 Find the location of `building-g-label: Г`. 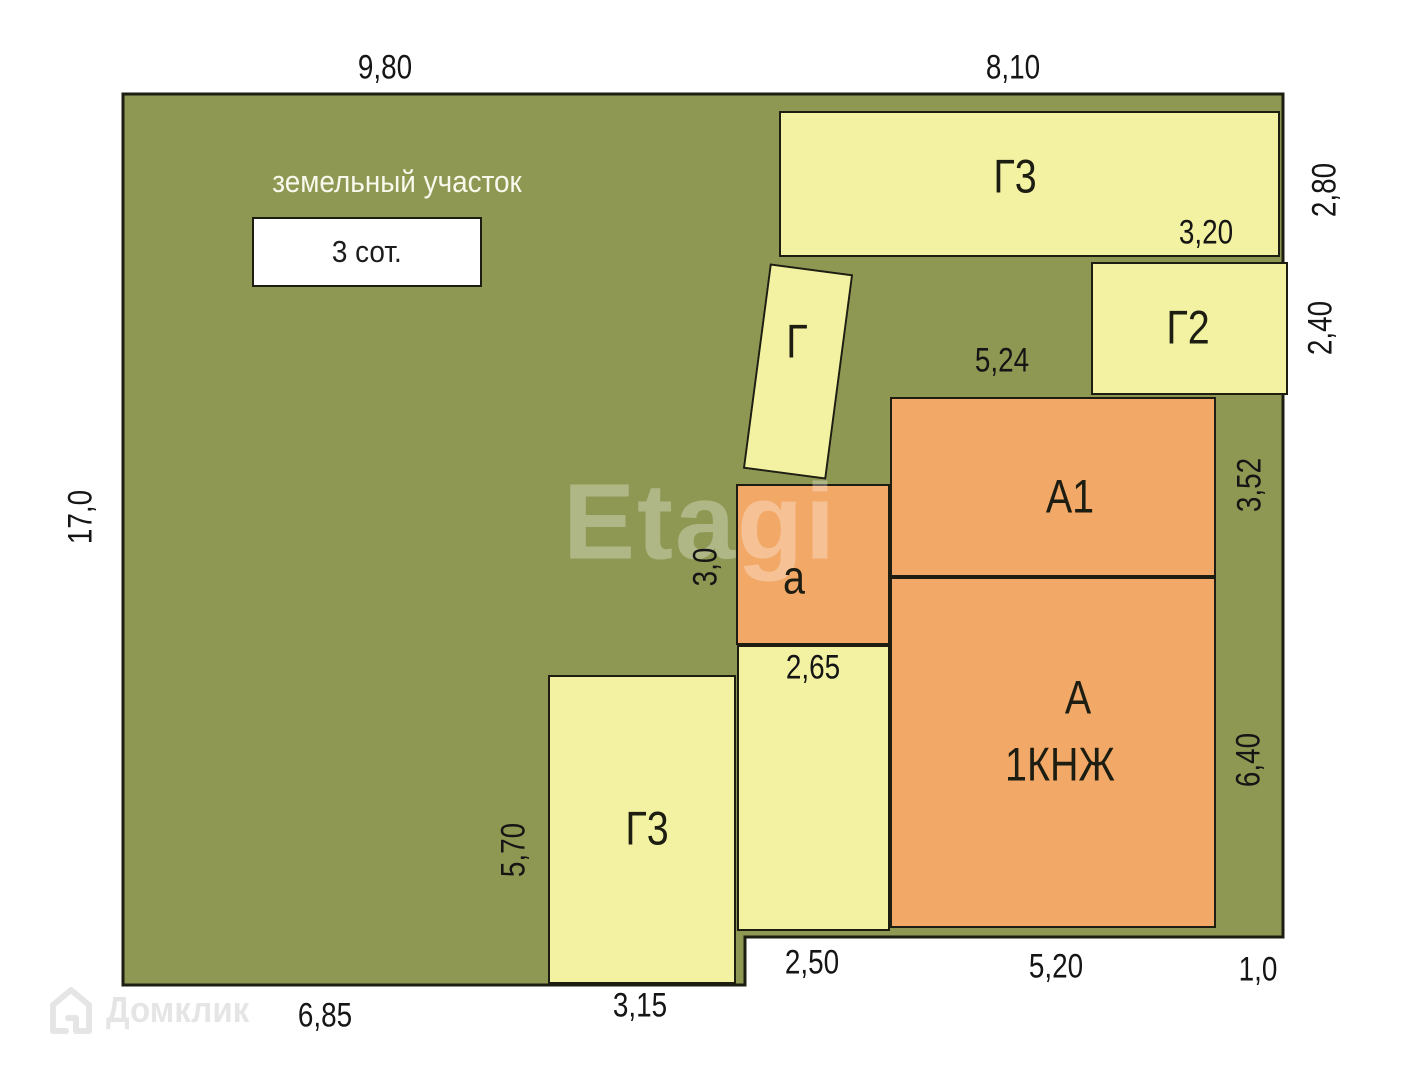

building-g-label: Г is located at coordinates (797, 341).